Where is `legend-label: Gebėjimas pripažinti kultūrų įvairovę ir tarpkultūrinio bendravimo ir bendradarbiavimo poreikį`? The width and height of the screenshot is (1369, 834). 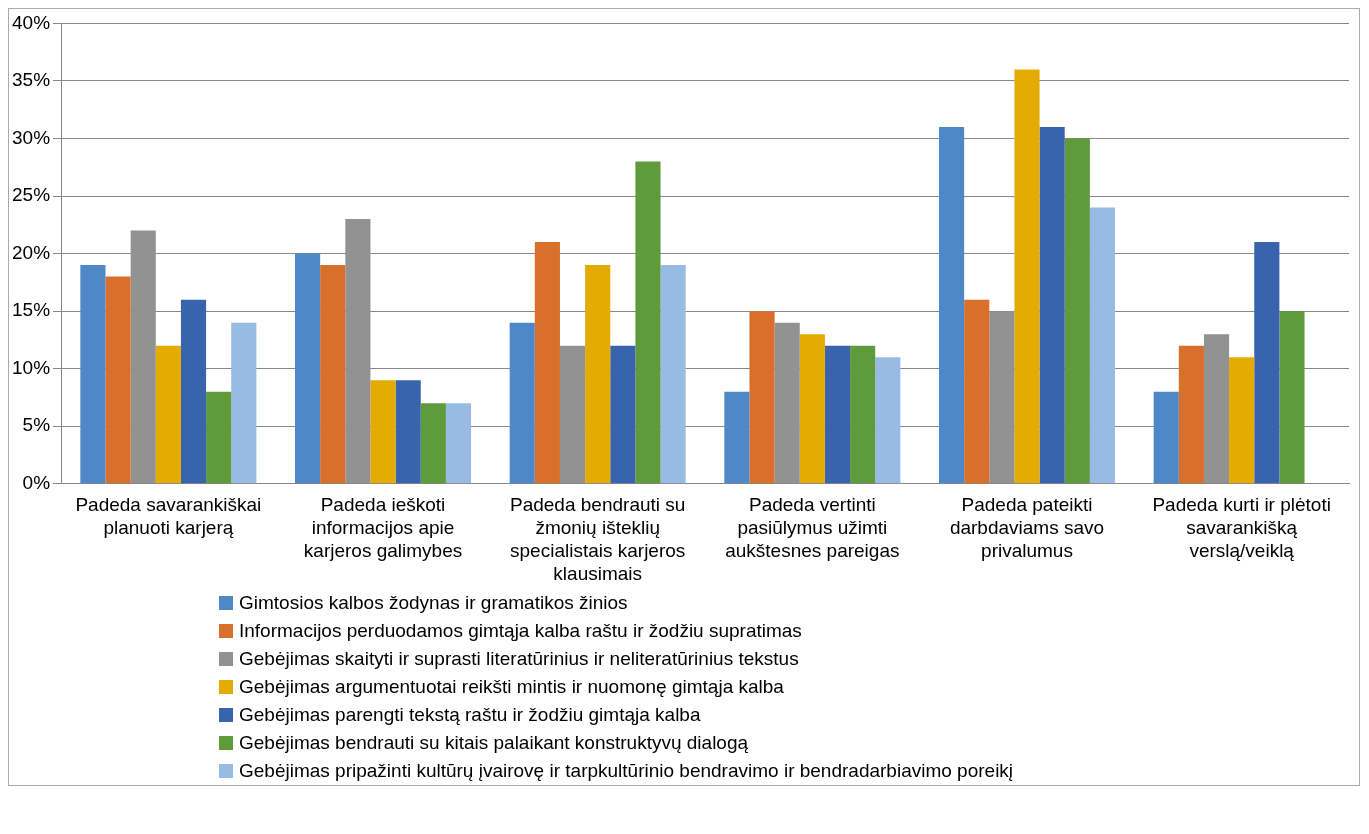 legend-label: Gebėjimas pripažinti kultūrų įvairovę ir tarpkultūrinio bendravimo ir bendradarbiavimo poreikį is located at coordinates (626, 771).